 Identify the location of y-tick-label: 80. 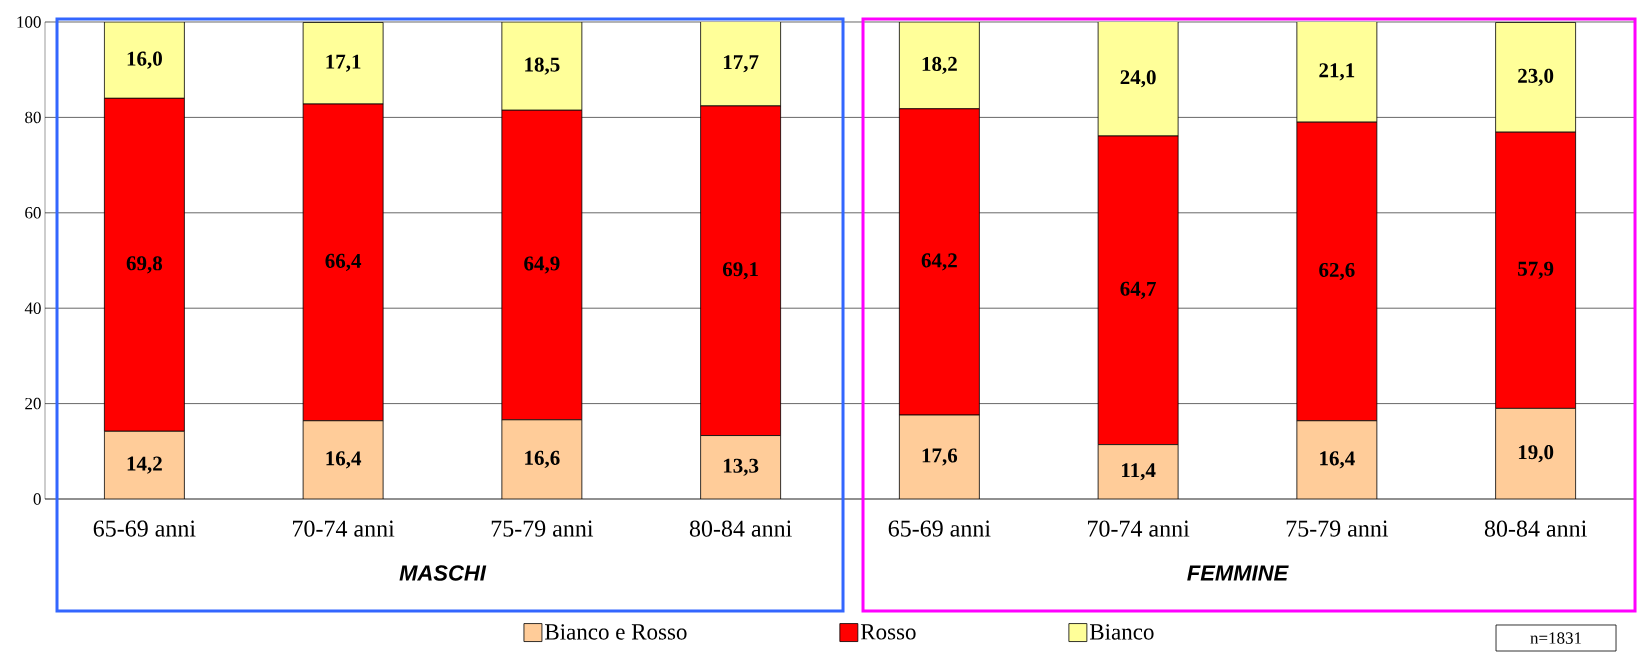
(33, 117).